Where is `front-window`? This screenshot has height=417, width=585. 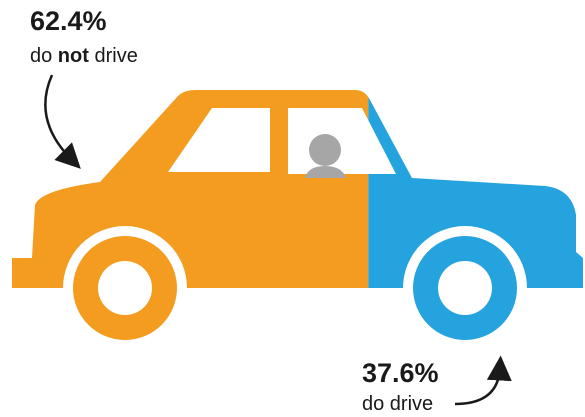
front-window is located at coordinates (219, 140).